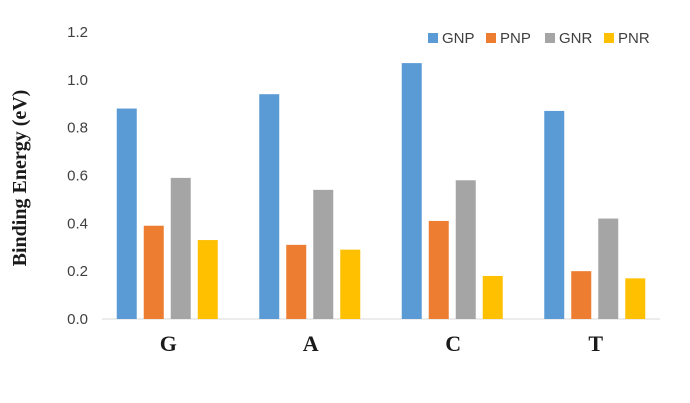  Describe the element at coordinates (539, 38) in the screenshot. I see `legend: GNP PNP GNR PNR` at that location.